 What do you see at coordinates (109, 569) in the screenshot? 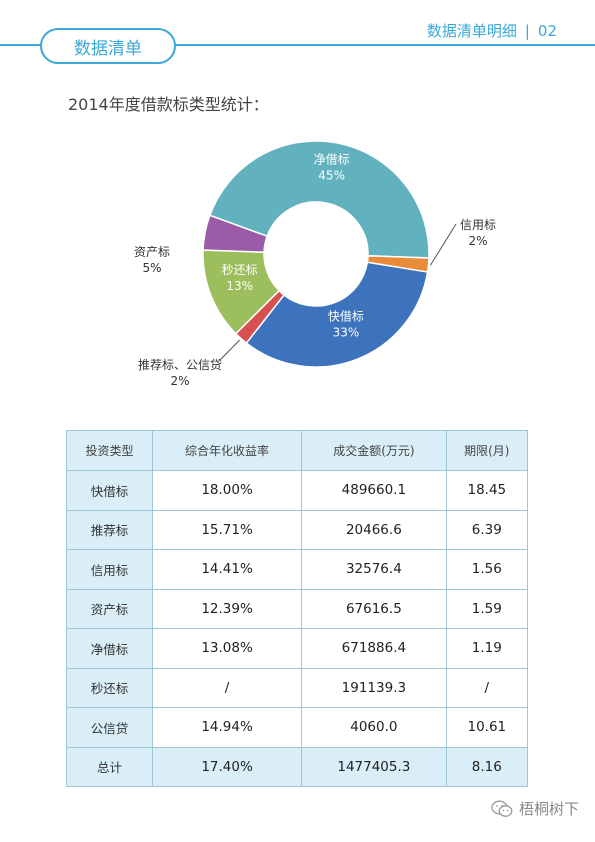
I see `cell-type: 信用标` at bounding box center [109, 569].